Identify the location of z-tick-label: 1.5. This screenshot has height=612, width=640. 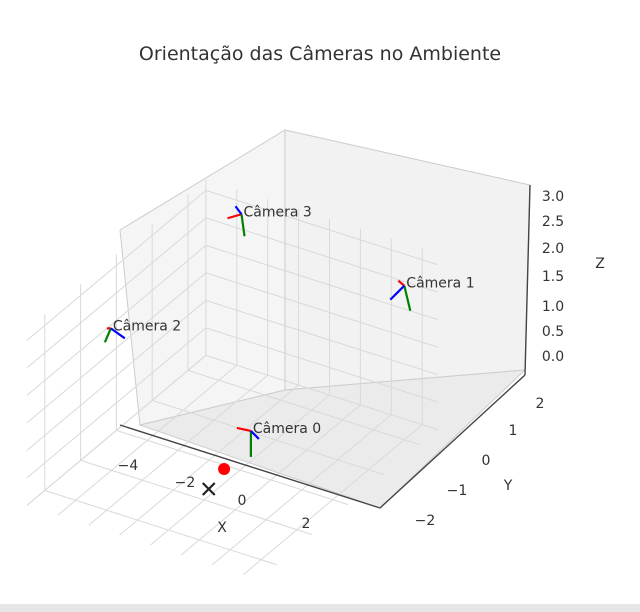
(553, 277).